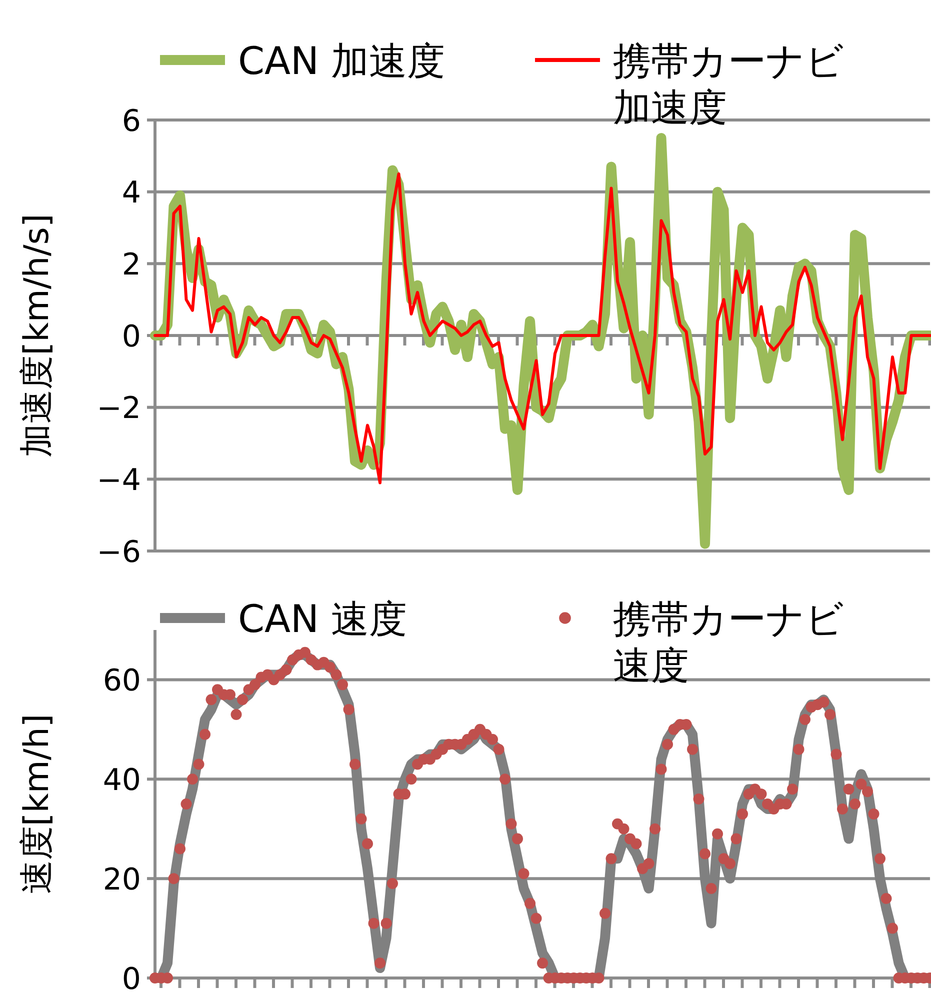  What do you see at coordinates (118, 552) in the screenshot?
I see `y-tick-label: −6` at bounding box center [118, 552].